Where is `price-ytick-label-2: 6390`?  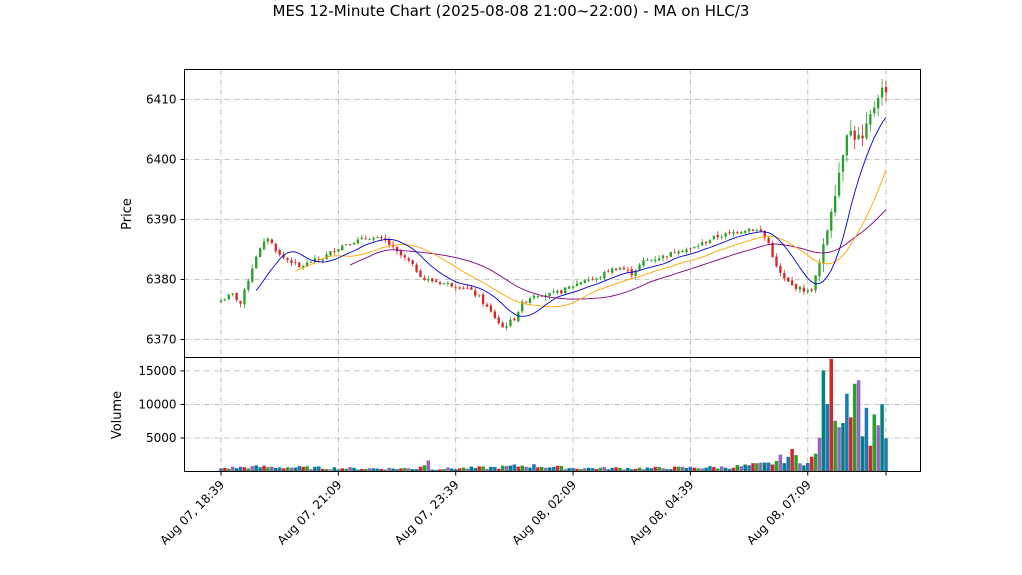 price-ytick-label-2: 6390 is located at coordinates (161, 220).